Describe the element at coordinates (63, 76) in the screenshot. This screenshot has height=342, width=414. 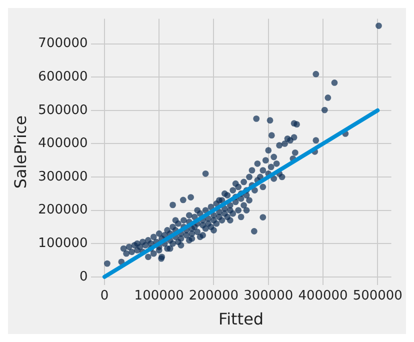
I see `y-tick-label: 600000` at that location.